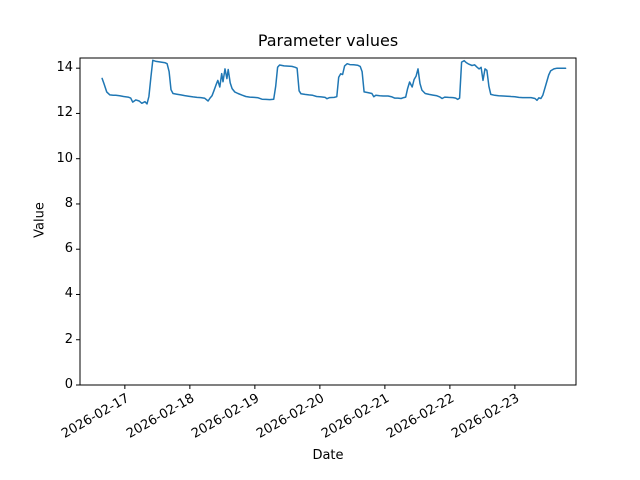 Image resolution: width=640 pixels, height=480 pixels. Describe the element at coordinates (68, 384) in the screenshot. I see `y-tick-label: 0` at that location.